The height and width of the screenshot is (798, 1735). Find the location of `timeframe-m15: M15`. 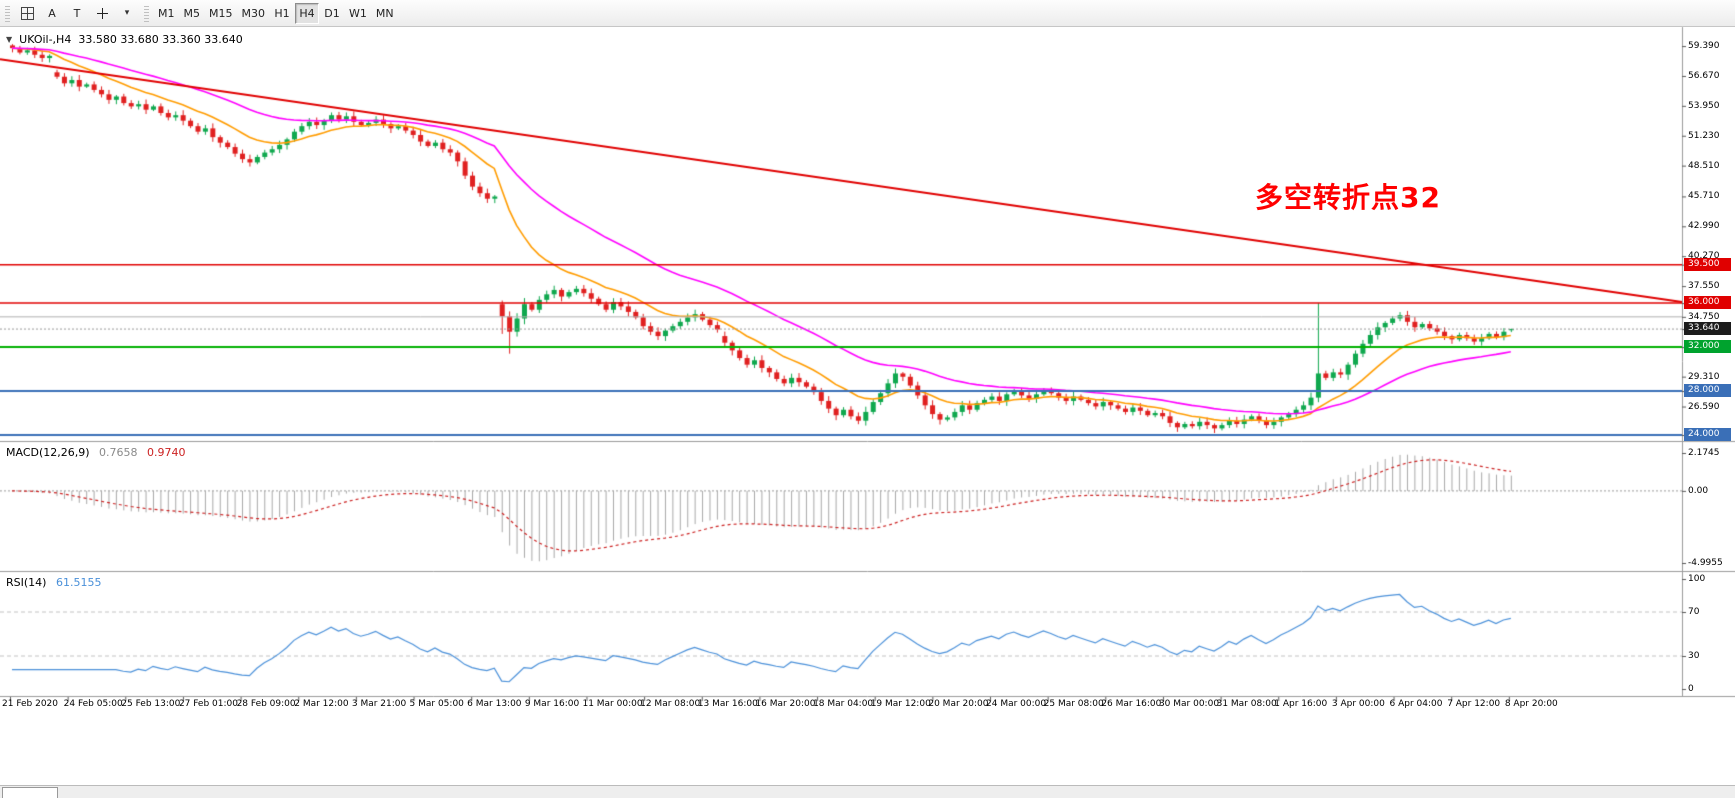

timeframe-m15: M15 is located at coordinates (221, 13).